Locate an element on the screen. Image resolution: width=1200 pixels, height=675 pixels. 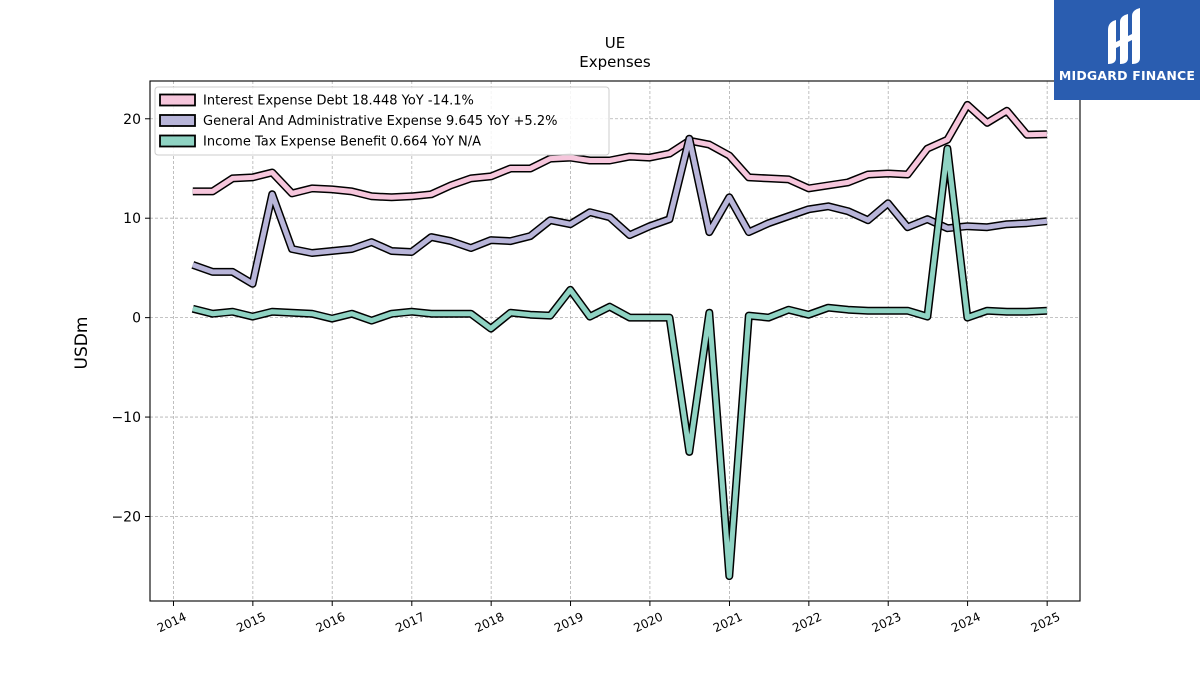
x-tick-label: 2024 is located at coordinates (966, 623).